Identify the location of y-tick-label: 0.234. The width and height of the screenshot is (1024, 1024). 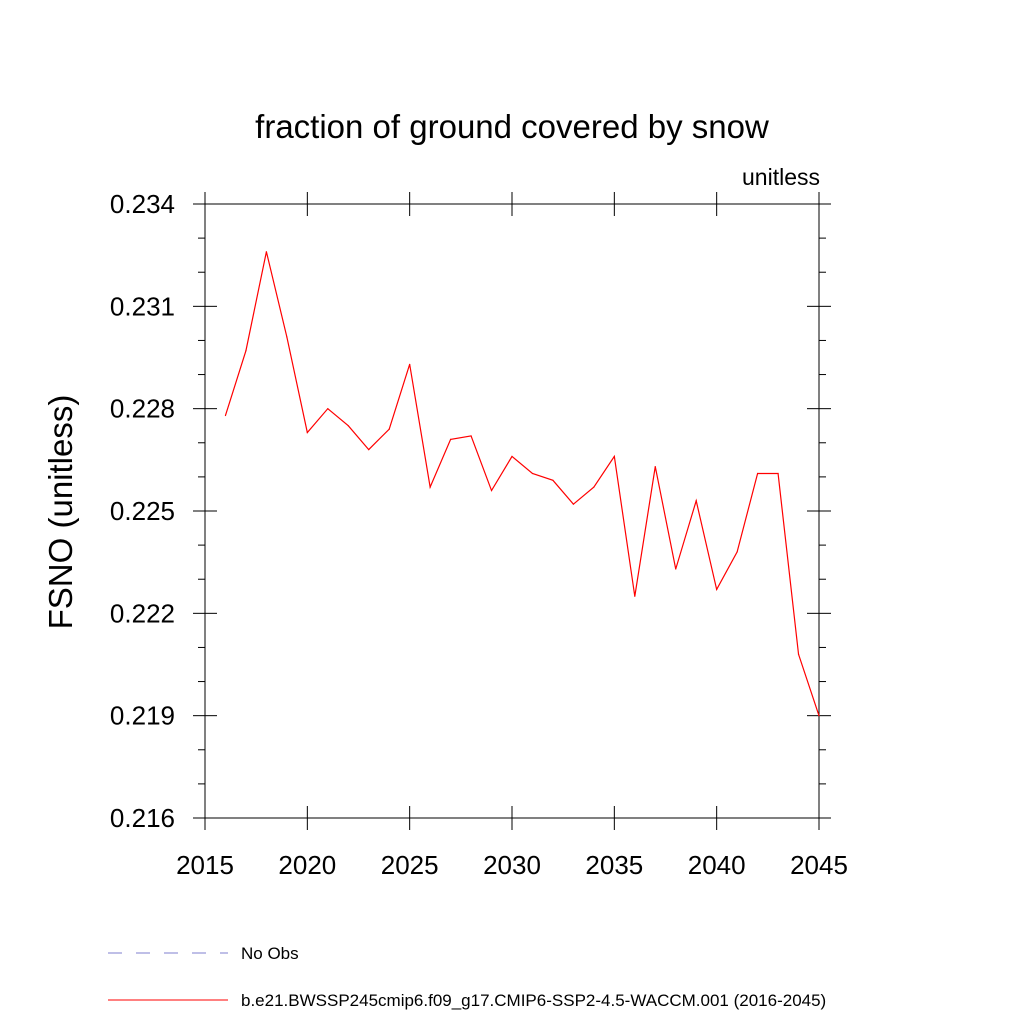
(142, 204).